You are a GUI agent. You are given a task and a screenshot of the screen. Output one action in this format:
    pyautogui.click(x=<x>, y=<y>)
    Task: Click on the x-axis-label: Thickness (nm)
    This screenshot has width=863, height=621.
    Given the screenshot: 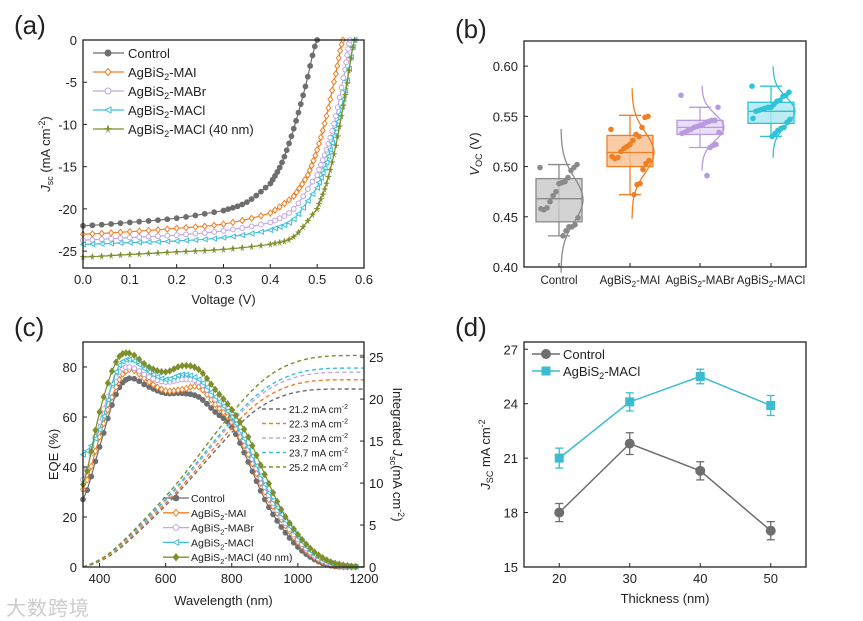 What is the action you would take?
    pyautogui.click(x=665, y=598)
    